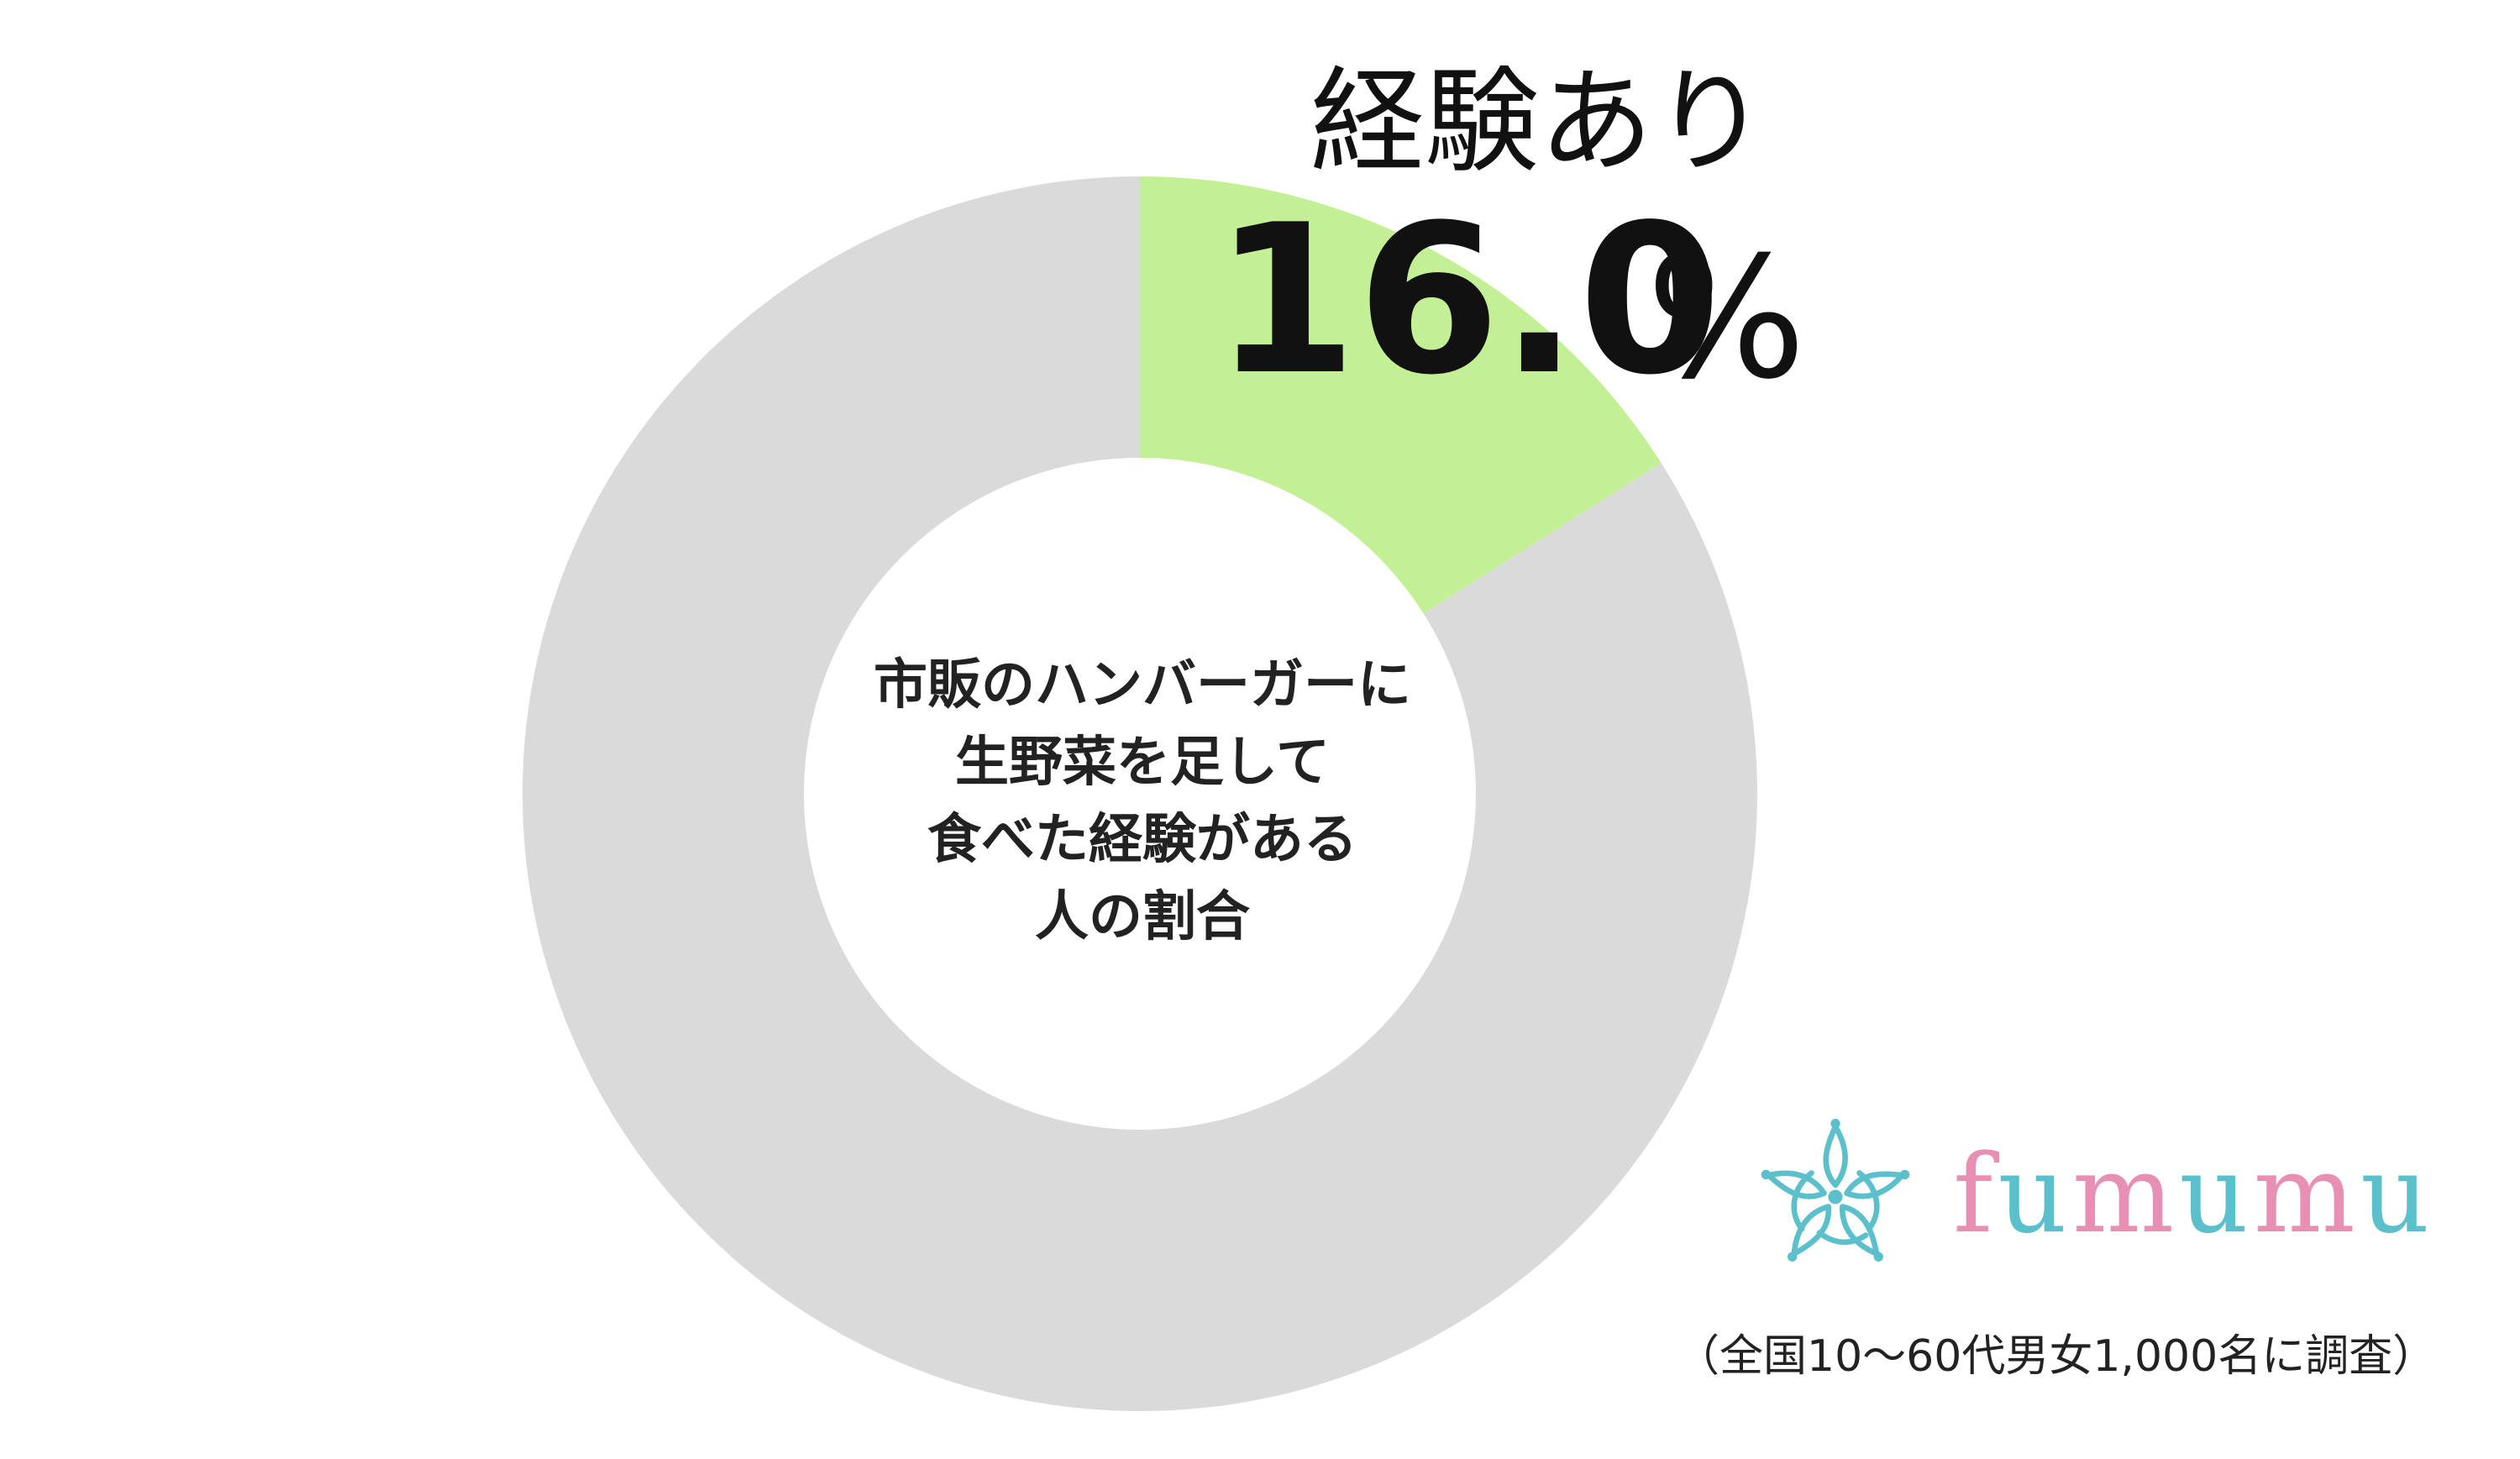 This screenshot has width=2520, height=1459. What do you see at coordinates (1142, 801) in the screenshot?
I see `center-label: 市販のハンバーガーに 生野菜を足して 食べた経験がある 人の割合` at bounding box center [1142, 801].